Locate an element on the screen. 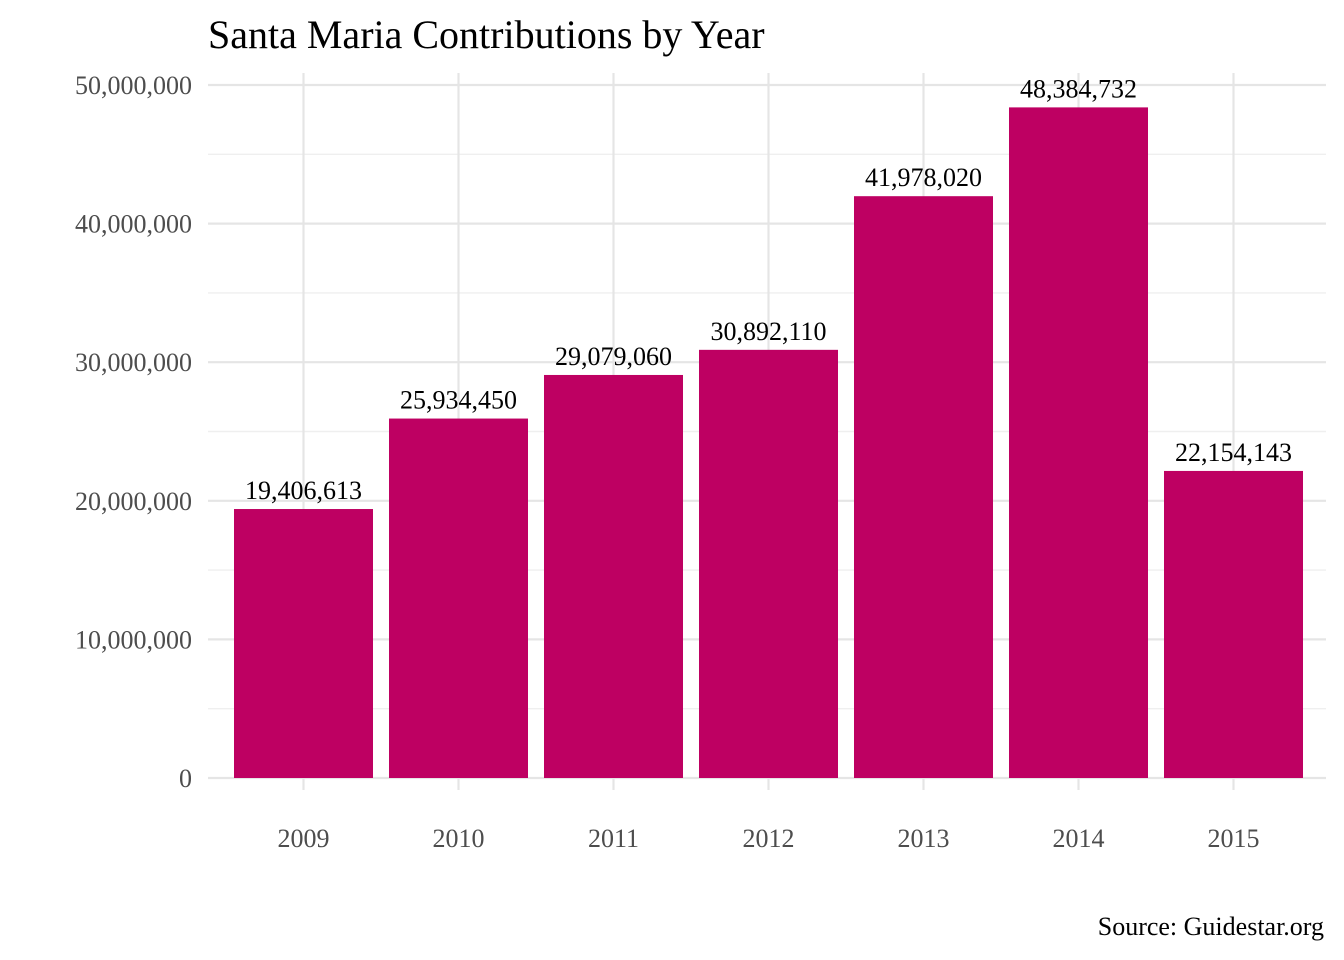 The image size is (1344, 960). y-tick-label: 40,000,000 is located at coordinates (133, 224).